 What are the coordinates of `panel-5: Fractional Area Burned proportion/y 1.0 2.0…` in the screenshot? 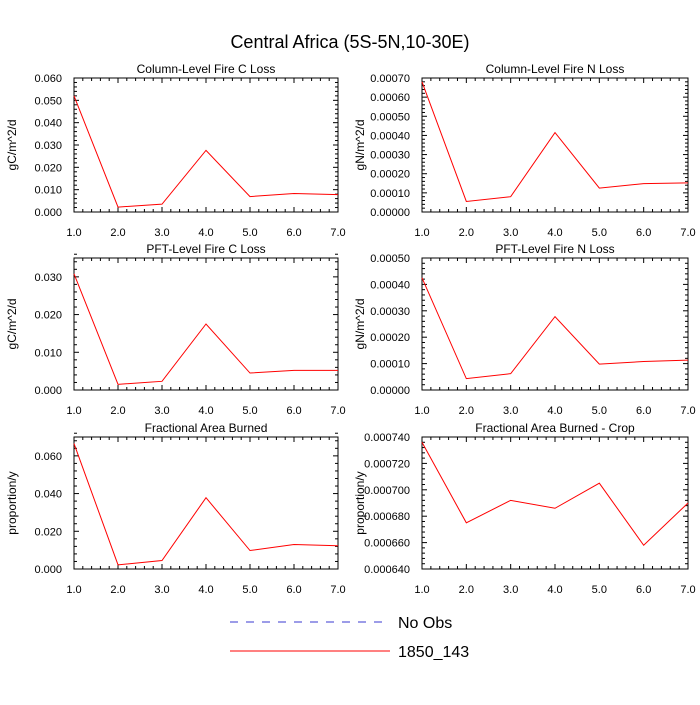 It's located at (175, 508).